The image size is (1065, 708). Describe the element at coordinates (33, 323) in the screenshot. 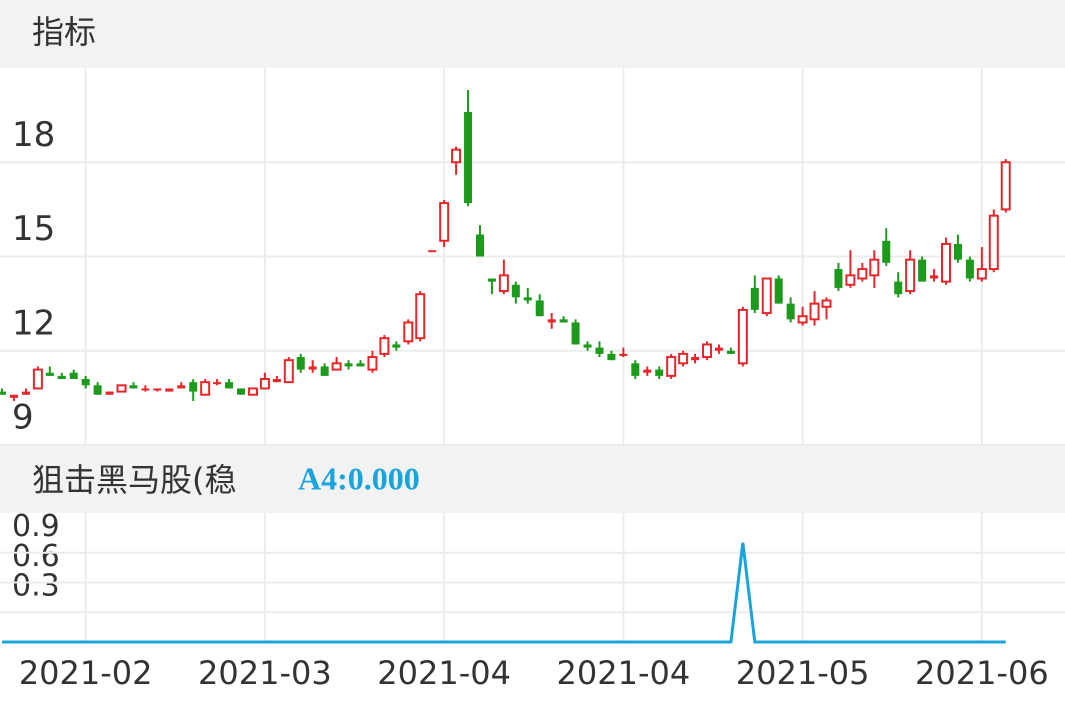

I see `y-tick-label: 12` at that location.